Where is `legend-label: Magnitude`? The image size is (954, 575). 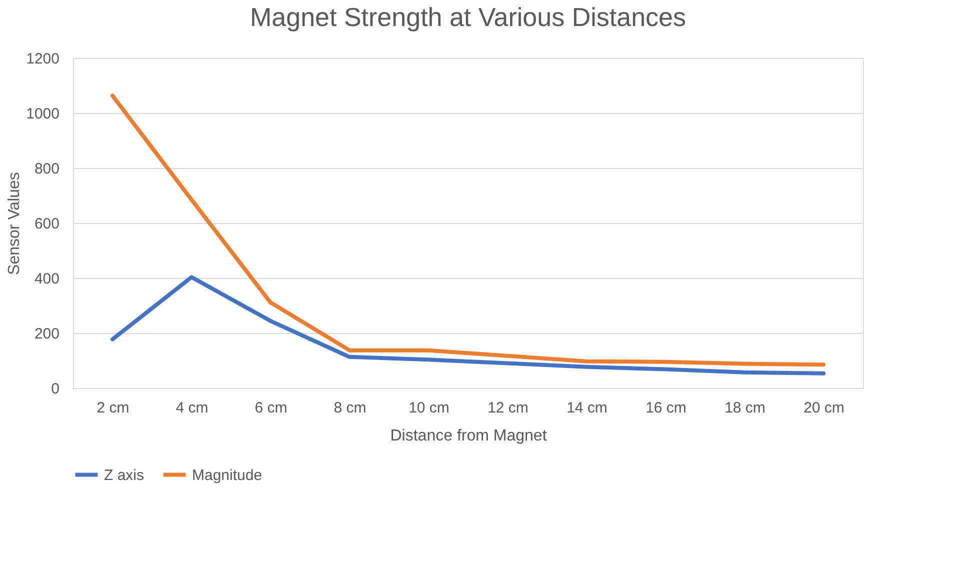 legend-label: Magnitude is located at coordinates (227, 475).